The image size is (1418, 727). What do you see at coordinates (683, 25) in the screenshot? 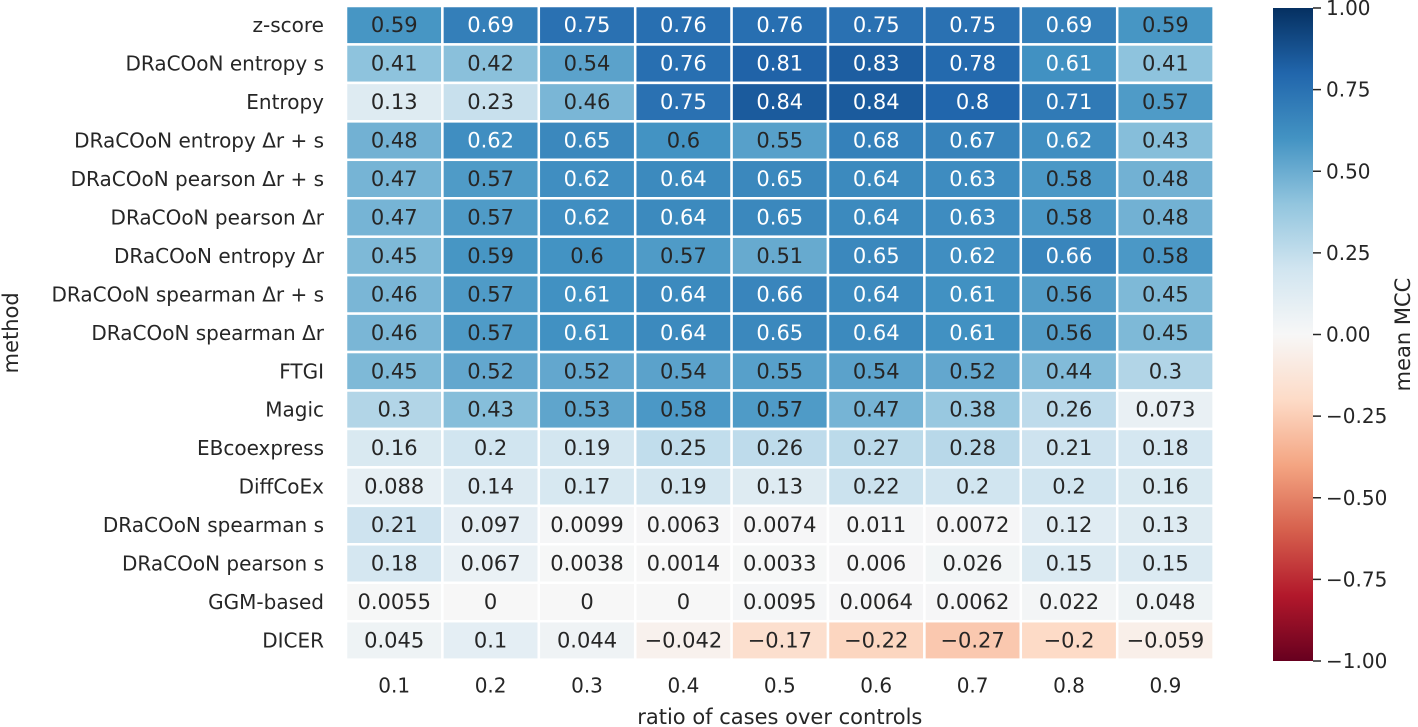
I see `cell-value-label: 0.76` at bounding box center [683, 25].